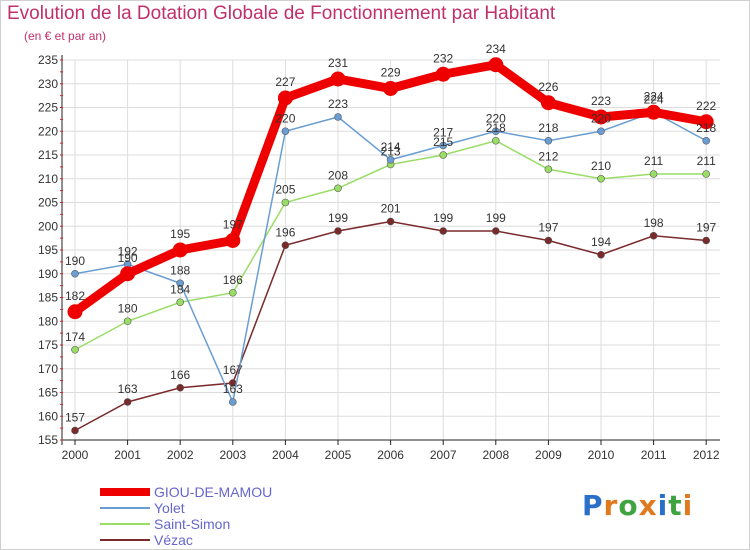 The height and width of the screenshot is (550, 750). Describe the element at coordinates (601, 455) in the screenshot. I see `x-tick-label: 2010` at that location.